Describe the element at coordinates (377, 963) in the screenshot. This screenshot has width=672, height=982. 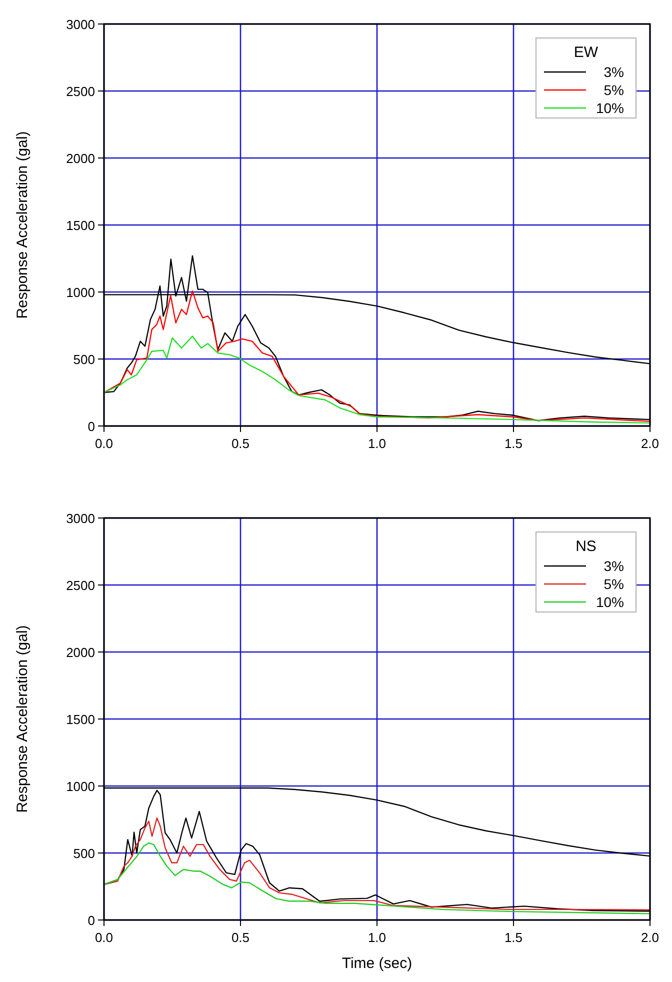
I see `x-axis-title: Time (sec)` at that location.